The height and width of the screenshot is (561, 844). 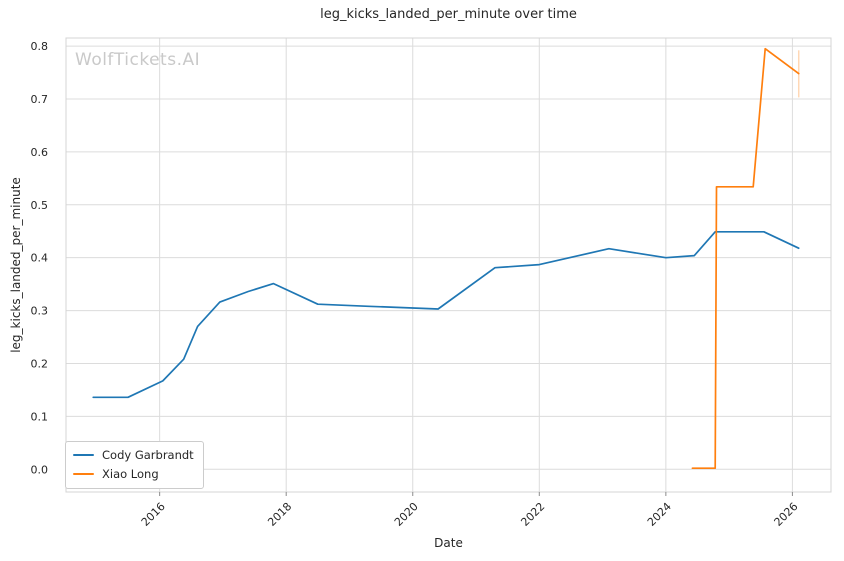 I want to click on y-tick-label: 0.0, so click(x=40, y=469).